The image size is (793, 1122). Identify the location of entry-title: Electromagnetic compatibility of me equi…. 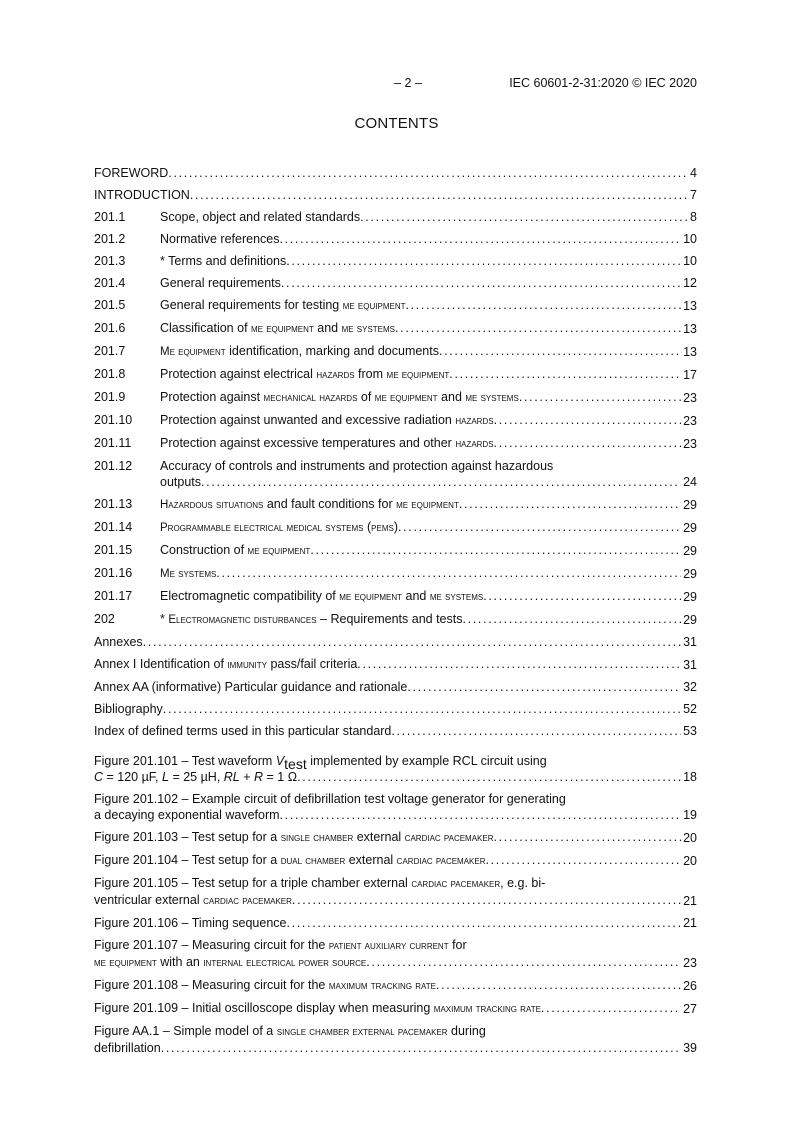
(428, 596).